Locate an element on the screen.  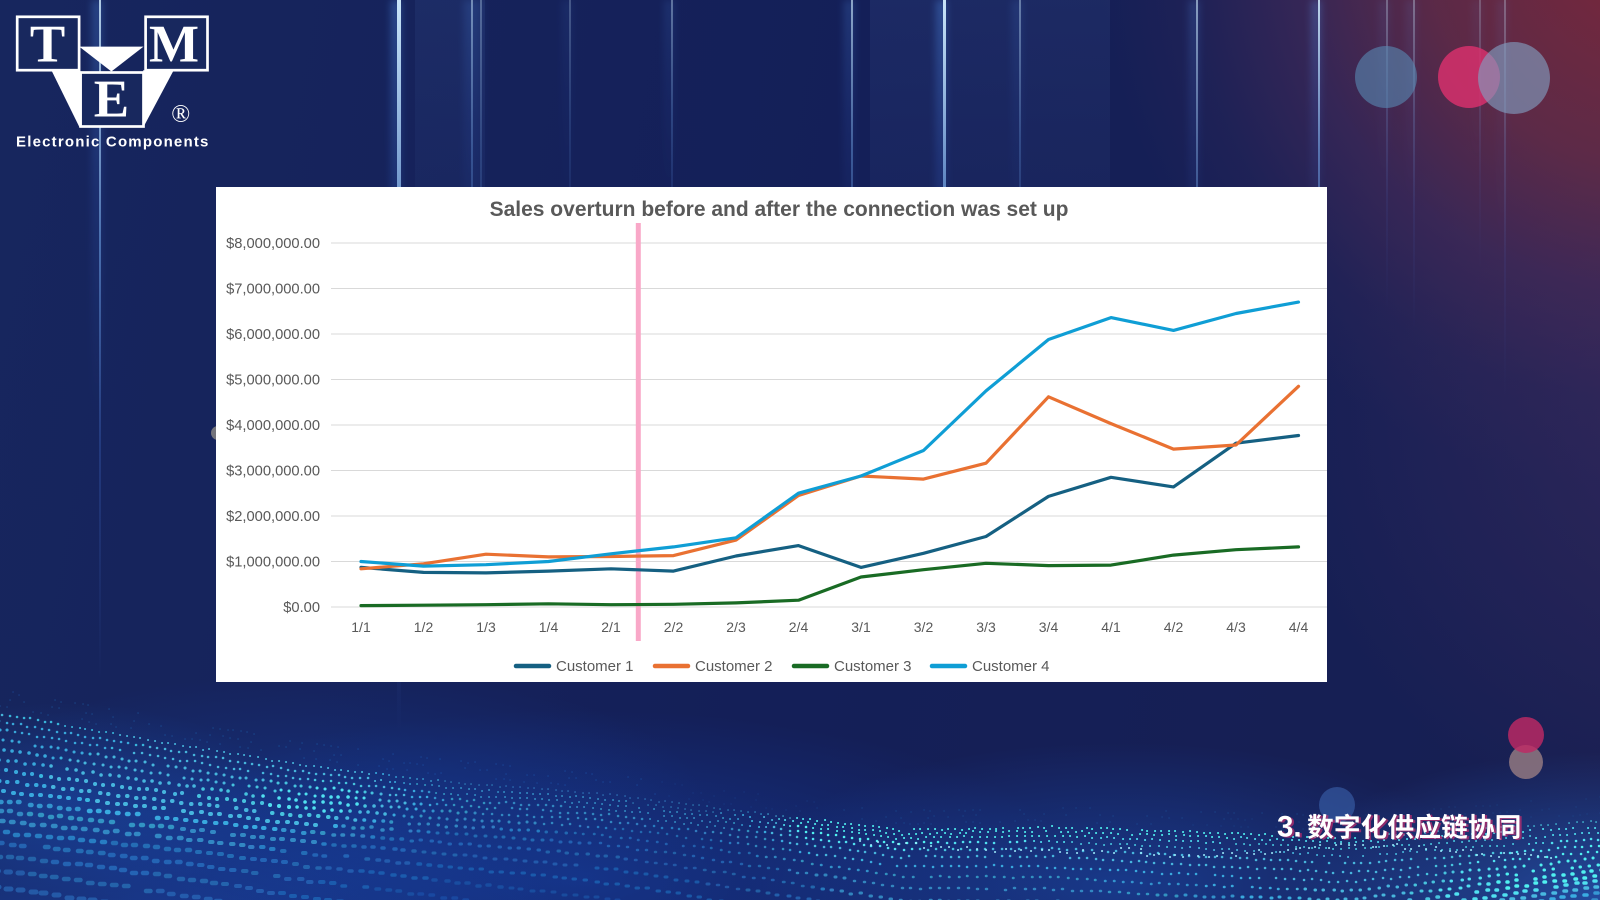
svg-text: Customer 1 is located at coordinates (595, 666).